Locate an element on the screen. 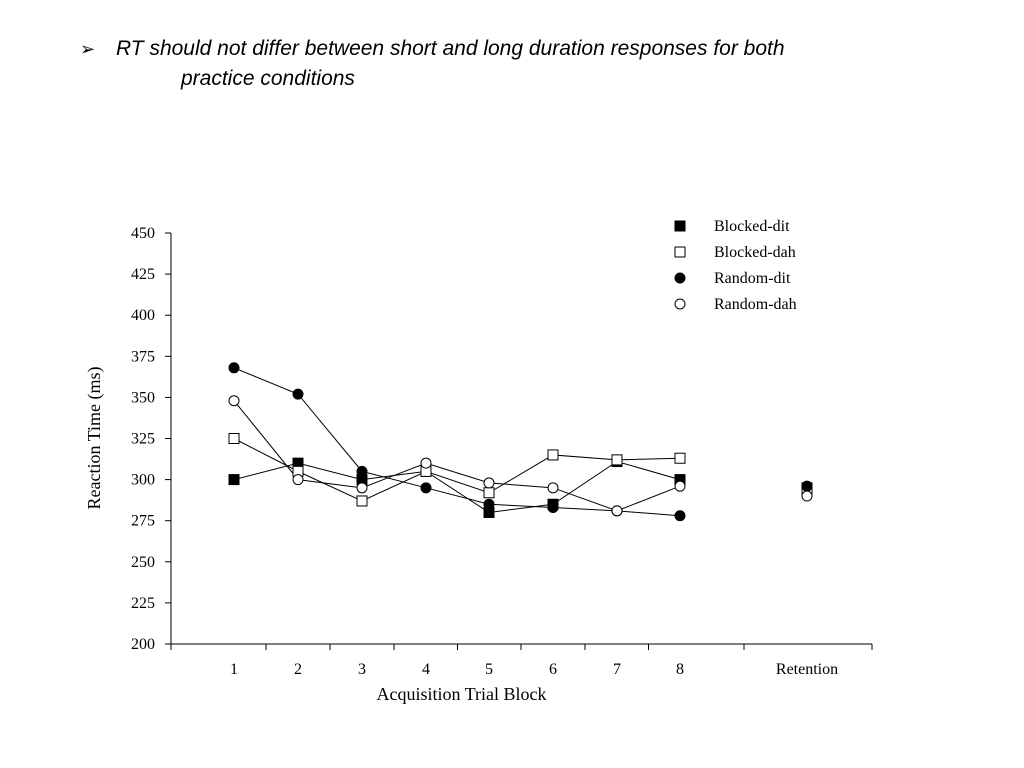 This screenshot has height=768, width=1024. legend-marker-random-dah is located at coordinates (680, 304).